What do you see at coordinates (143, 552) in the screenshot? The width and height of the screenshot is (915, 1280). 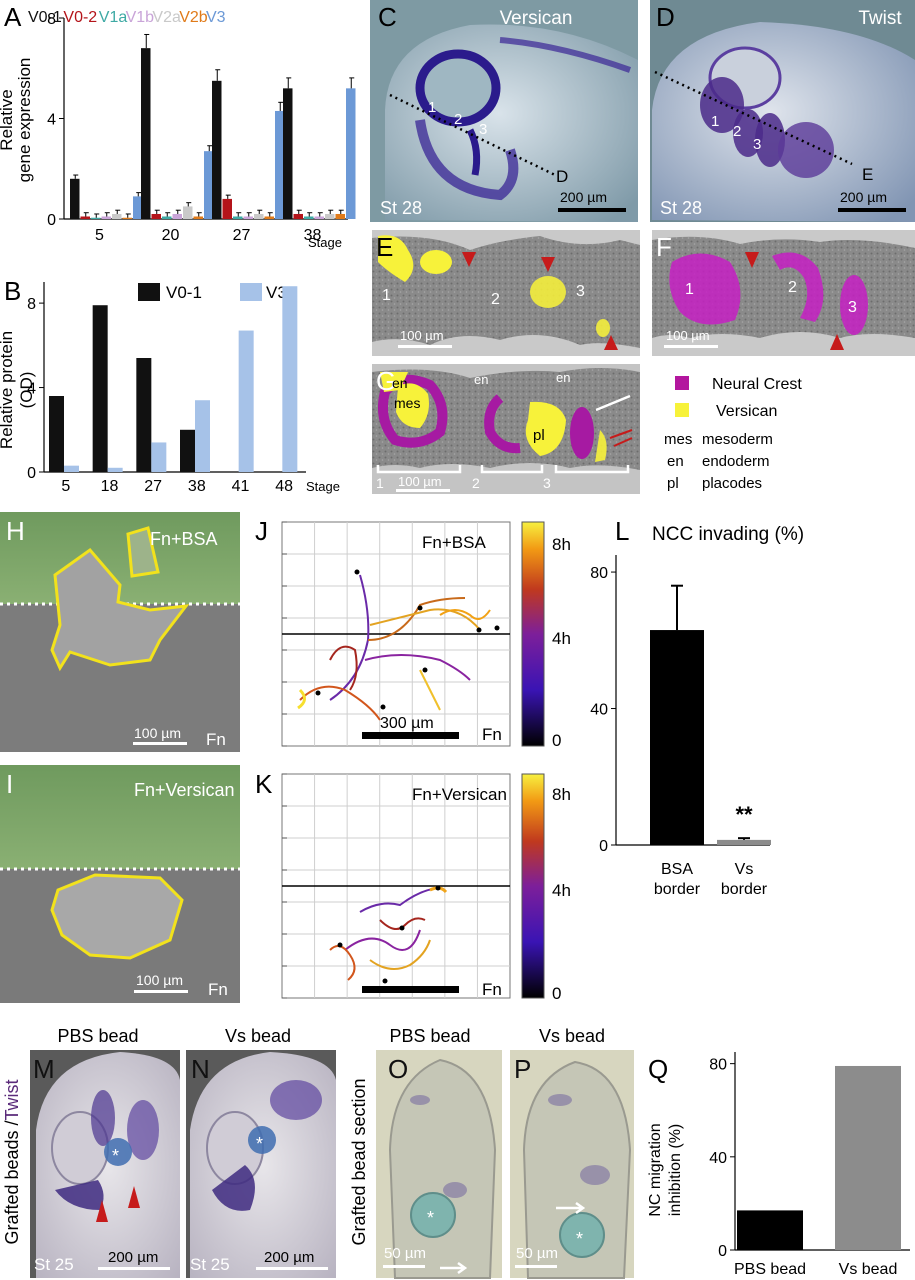 I see `panel-h-cell-outline` at bounding box center [143, 552].